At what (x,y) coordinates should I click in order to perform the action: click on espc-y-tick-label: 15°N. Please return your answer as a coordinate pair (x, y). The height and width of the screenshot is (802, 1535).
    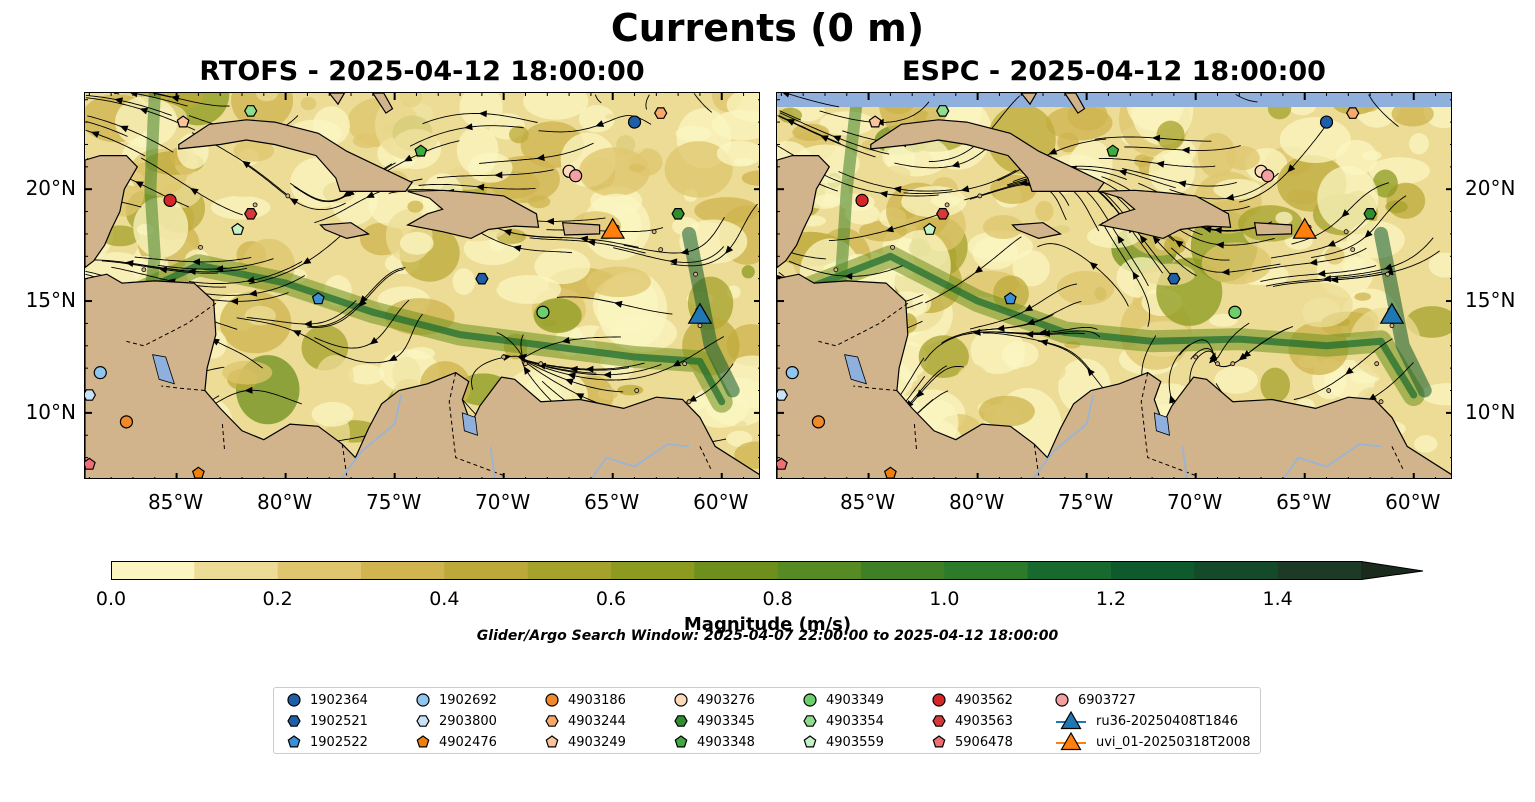
    Looking at the image, I should click on (1490, 300).